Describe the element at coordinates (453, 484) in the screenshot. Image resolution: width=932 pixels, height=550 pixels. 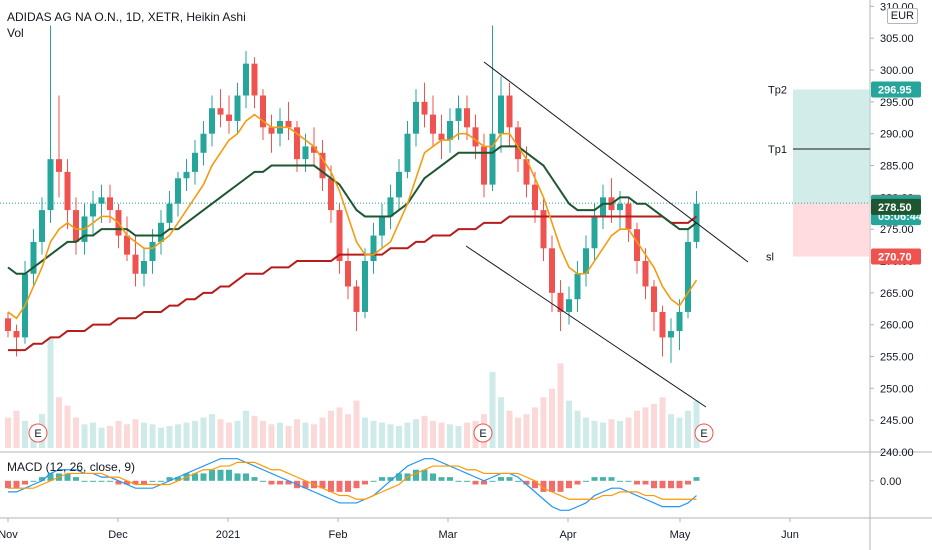
I see `macd-panel: 0.00` at that location.